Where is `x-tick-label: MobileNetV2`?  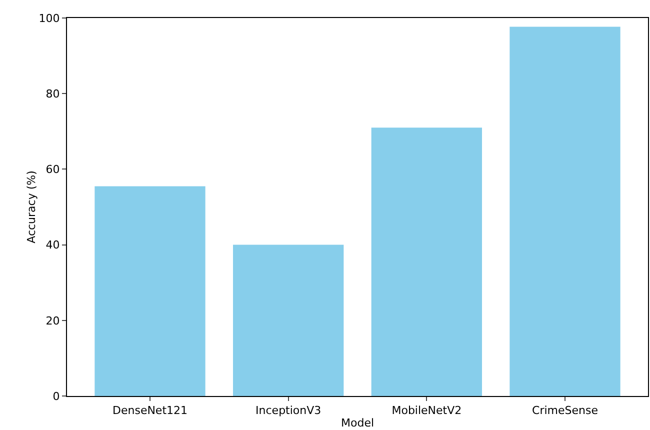
x-tick-label: MobileNetV2 is located at coordinates (427, 411).